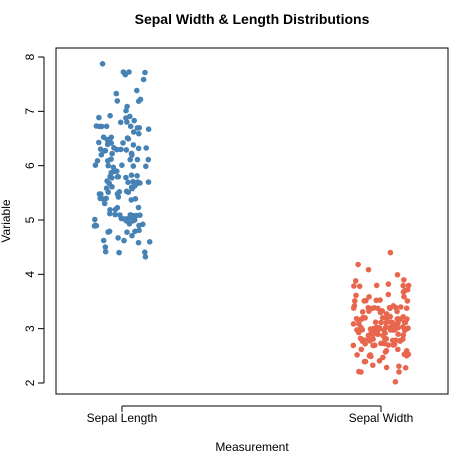  I want to click on y-tick-label: 5, so click(30, 219).